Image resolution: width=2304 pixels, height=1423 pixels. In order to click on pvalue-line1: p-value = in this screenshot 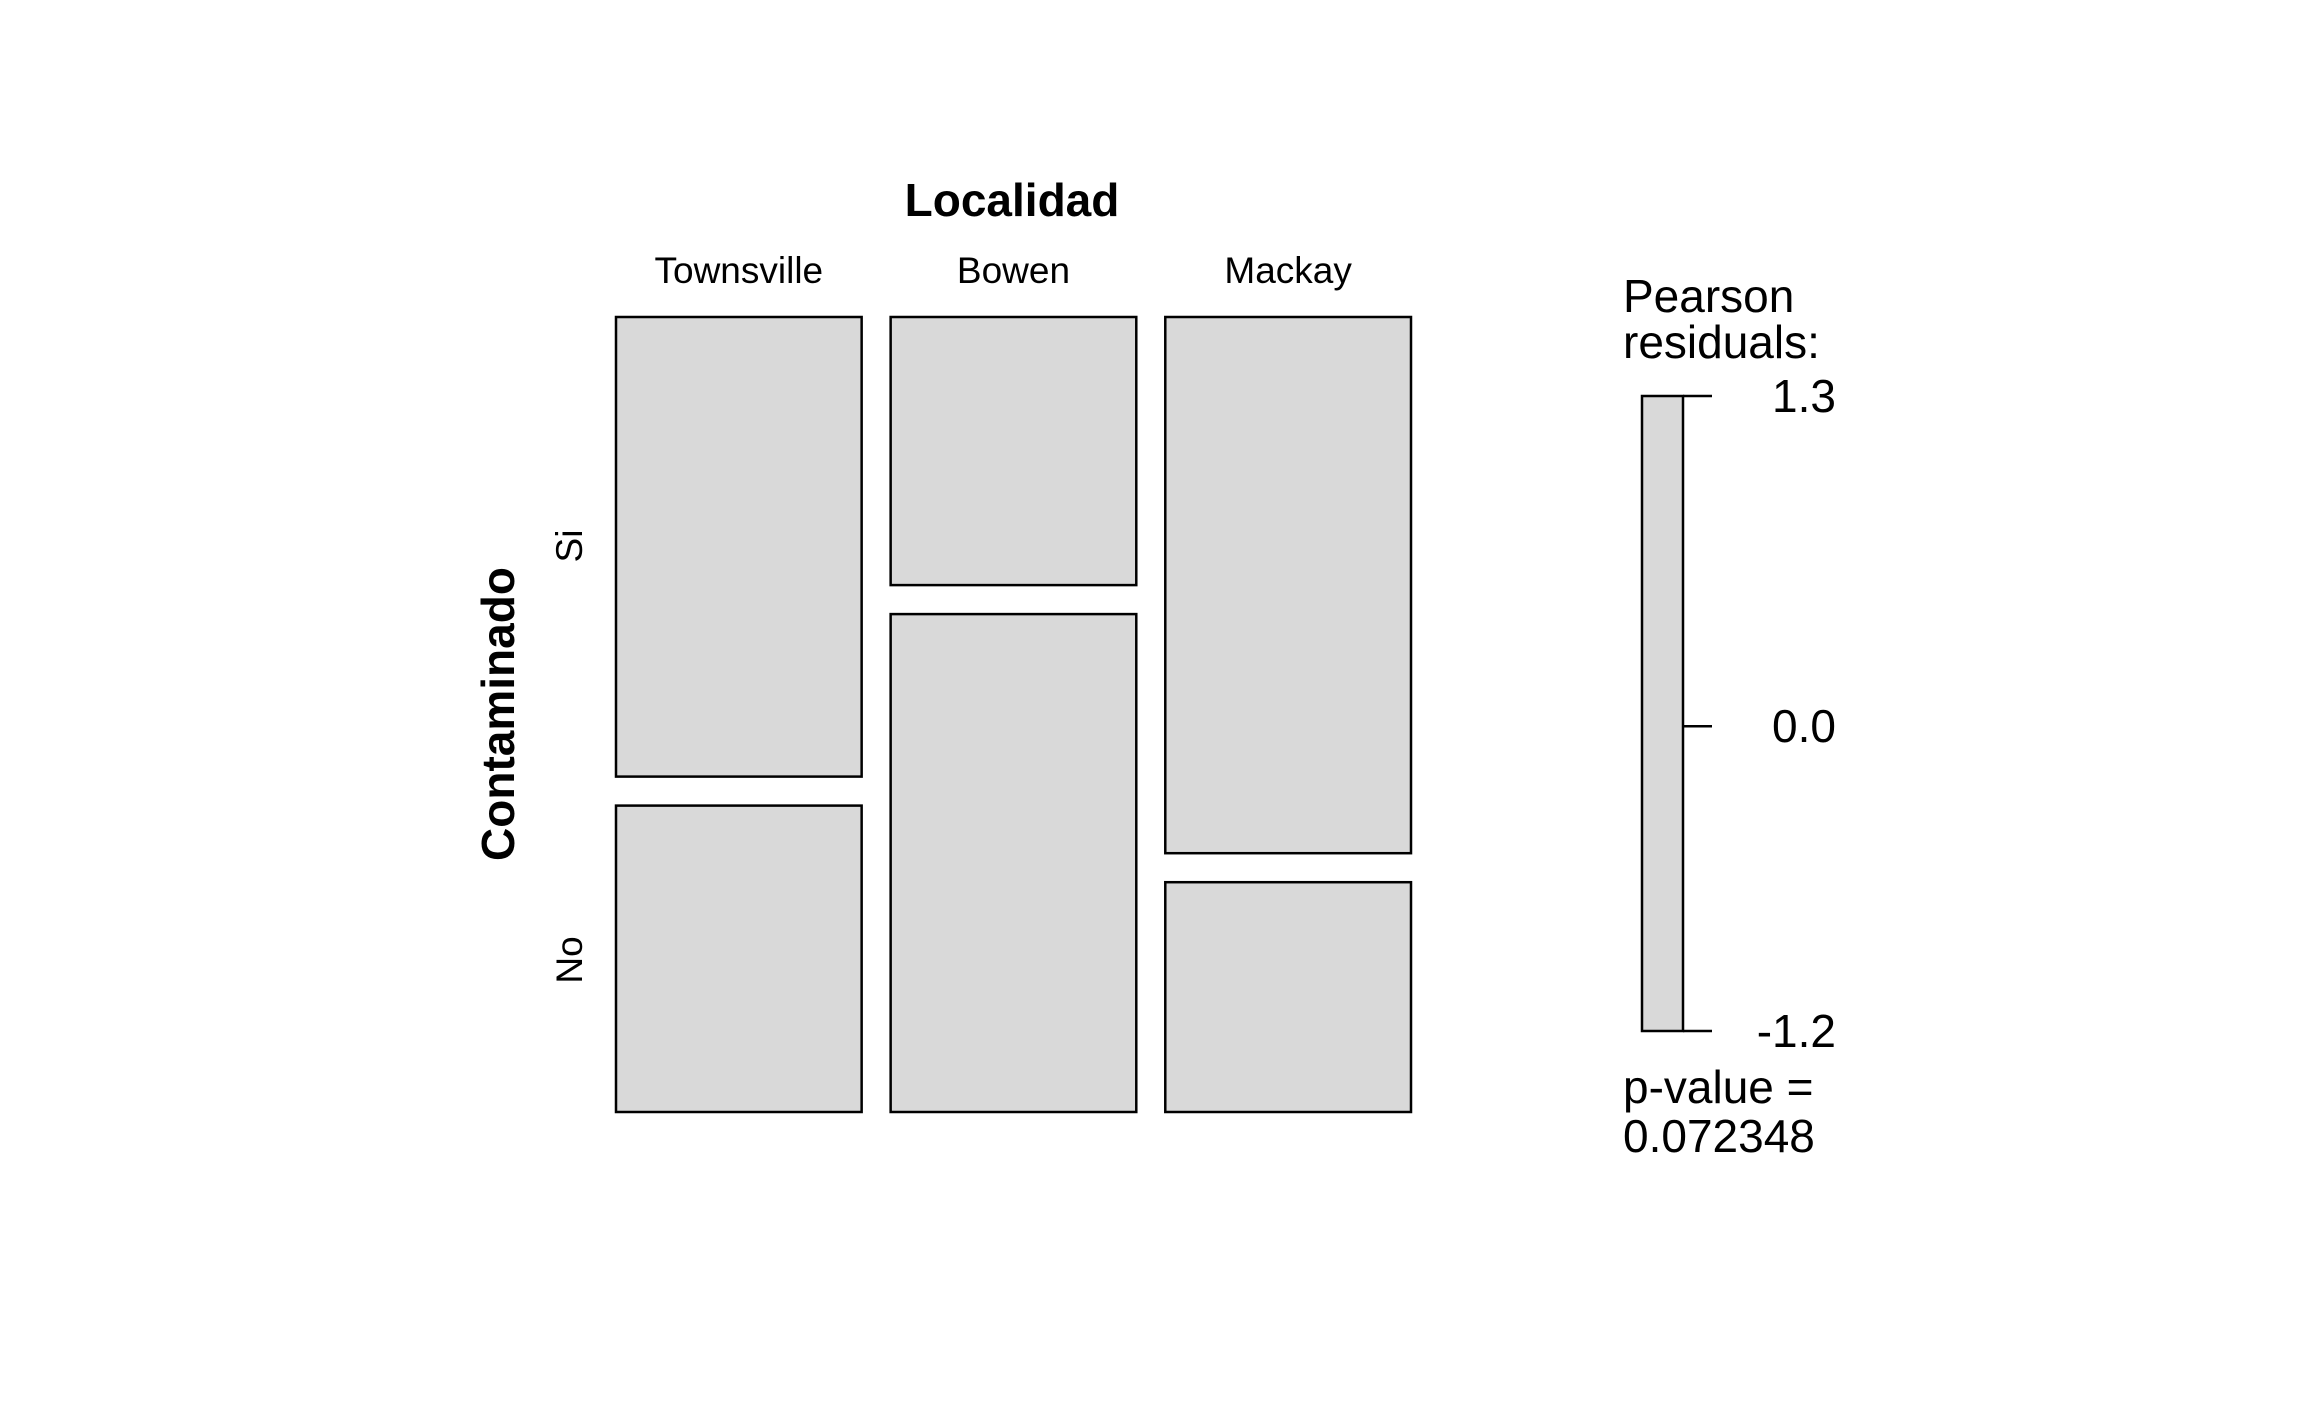, I will do `click(1718, 1087)`.